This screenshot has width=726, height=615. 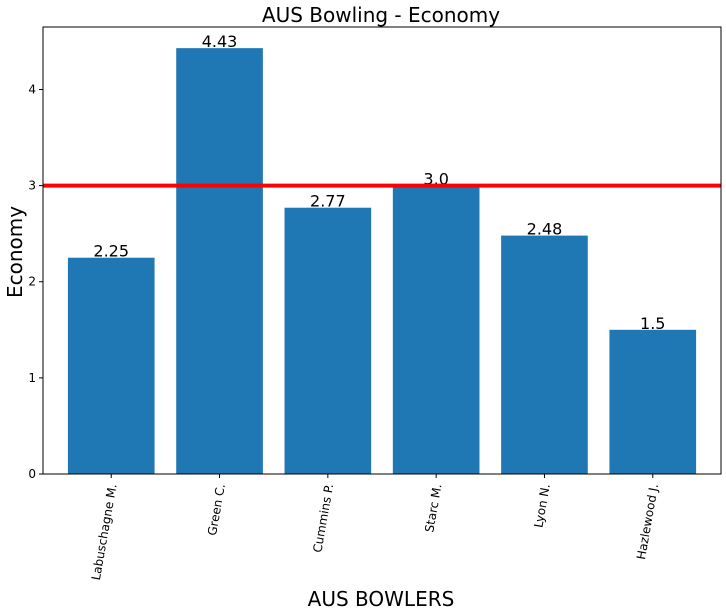 I want to click on y-tick-label: 4, so click(x=32, y=89).